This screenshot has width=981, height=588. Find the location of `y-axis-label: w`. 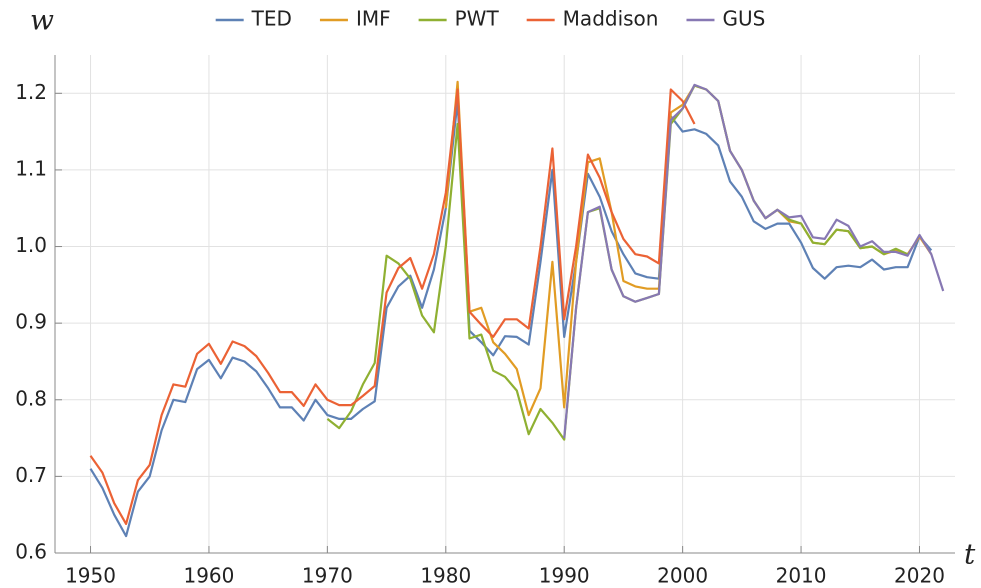

y-axis-label: w is located at coordinates (42, 20).